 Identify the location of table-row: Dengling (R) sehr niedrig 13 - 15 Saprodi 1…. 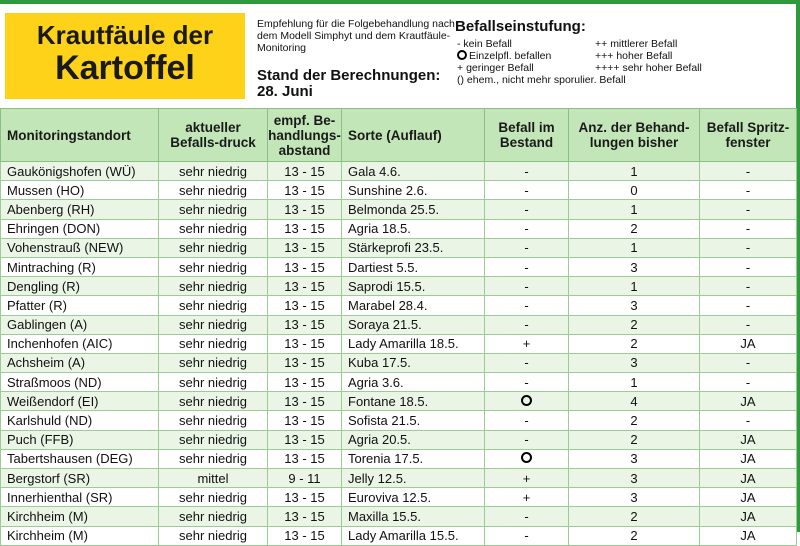
(398, 286).